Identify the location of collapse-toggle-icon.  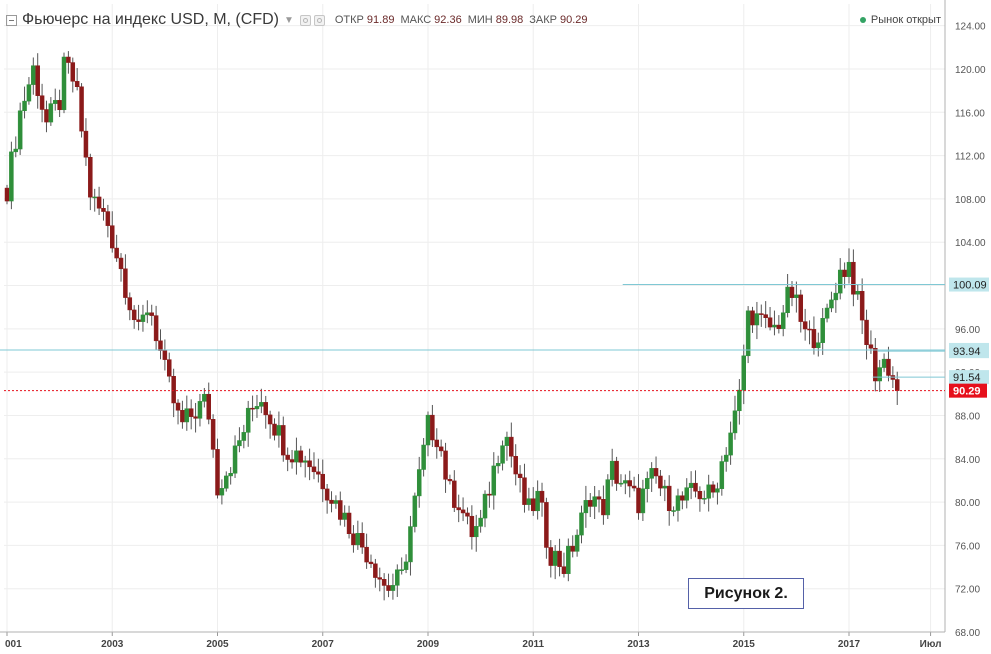
(11, 20).